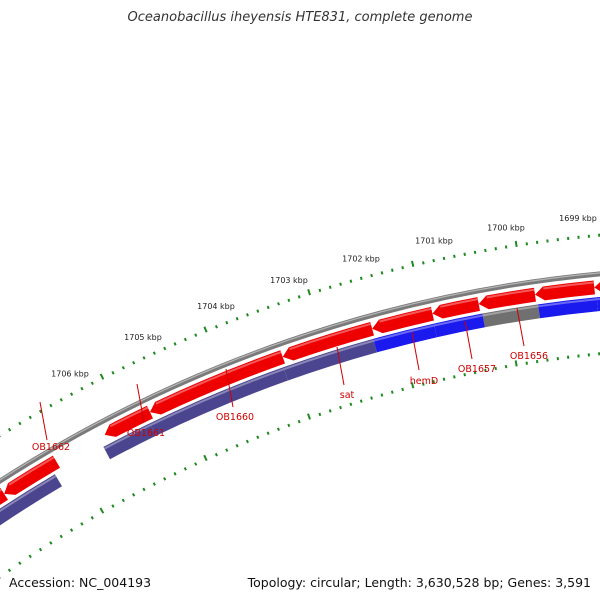 The image size is (600, 600). What do you see at coordinates (434, 241) in the screenshot?
I see `kbp-label: 1701 kbp` at bounding box center [434, 241].